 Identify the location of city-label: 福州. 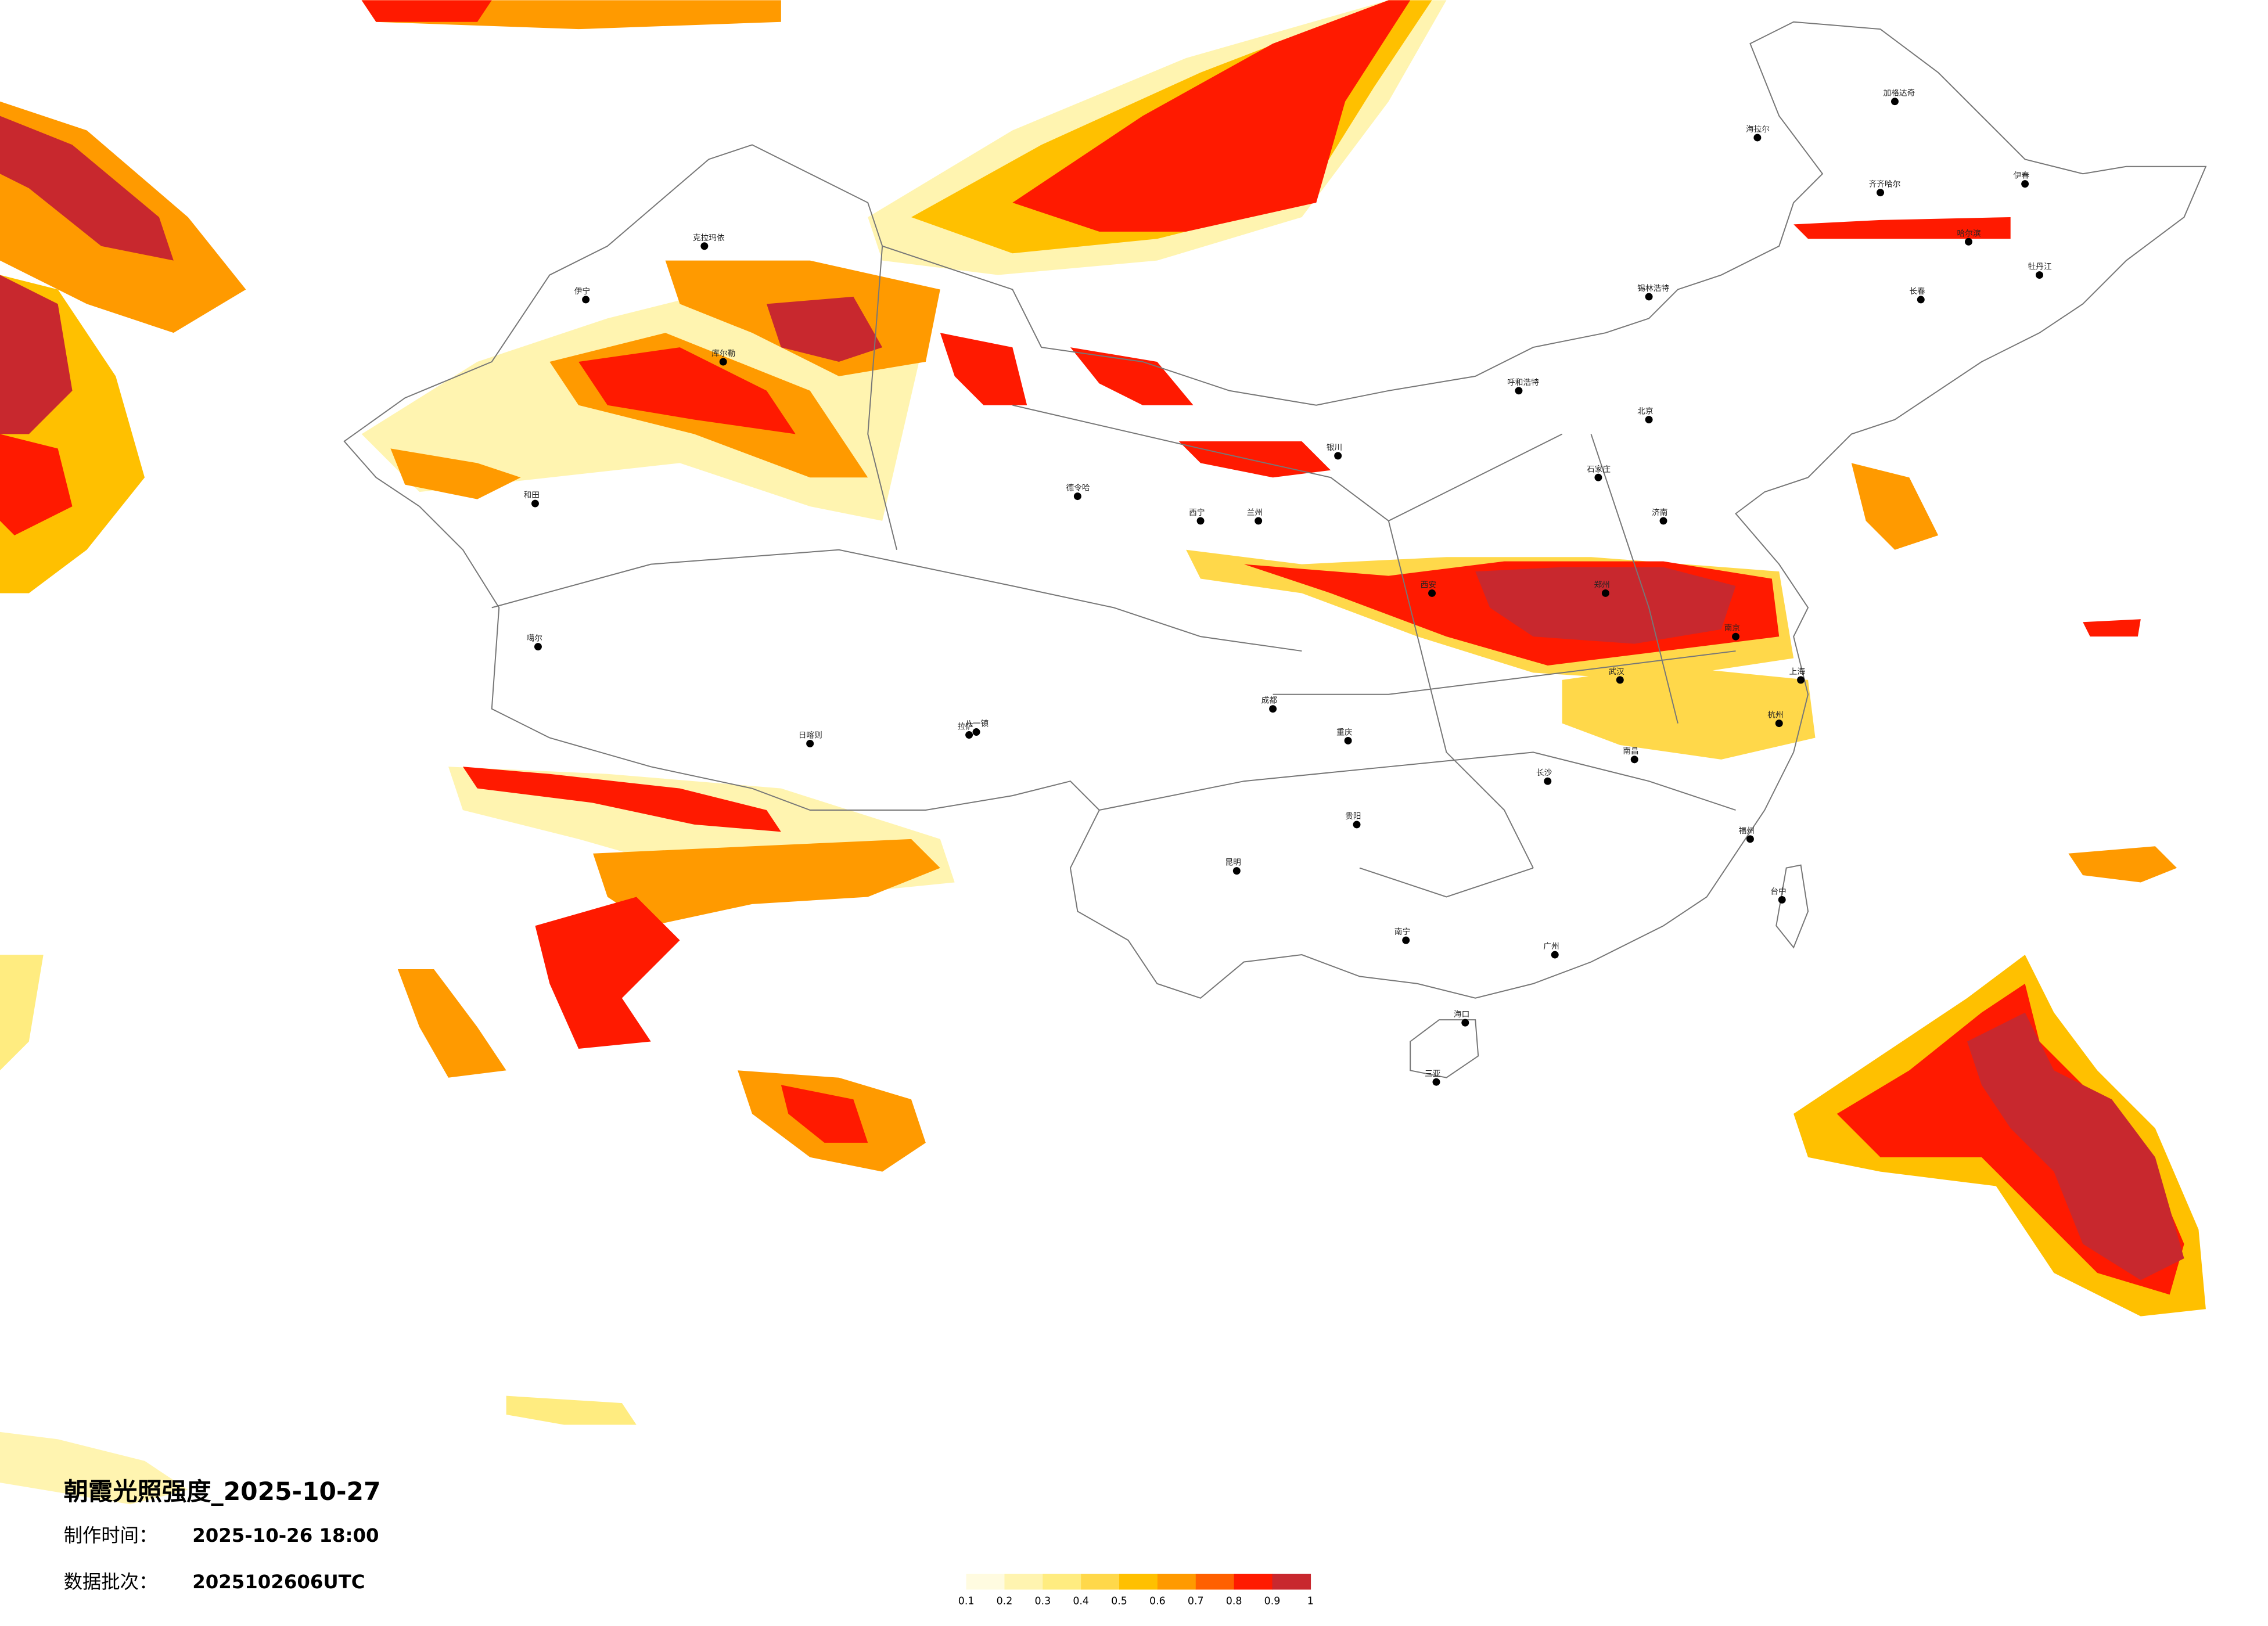
(1747, 831).